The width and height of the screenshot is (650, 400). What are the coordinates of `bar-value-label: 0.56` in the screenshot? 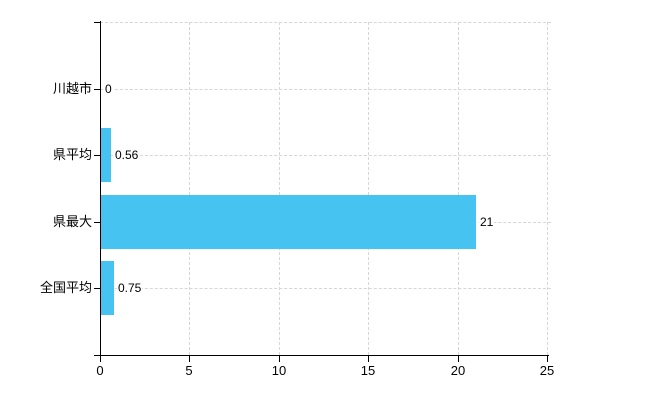 It's located at (127, 155).